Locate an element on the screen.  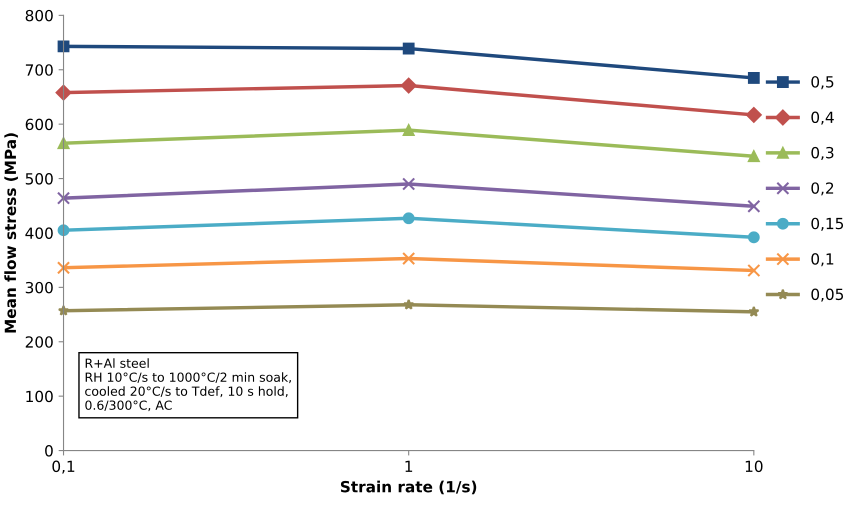
y-tick-label: 400 is located at coordinates (39, 233).